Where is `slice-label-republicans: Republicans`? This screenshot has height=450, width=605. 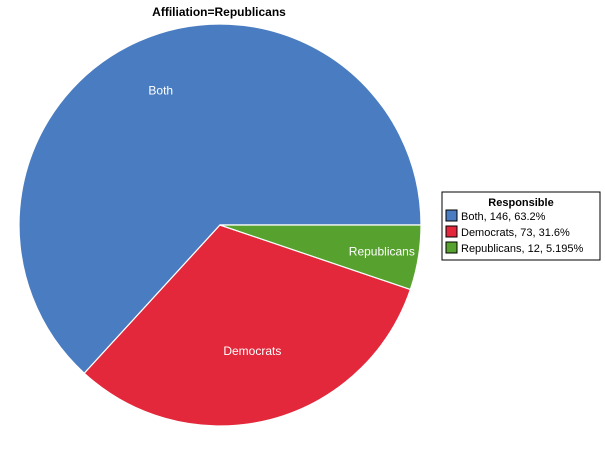 slice-label-republicans: Republicans is located at coordinates (382, 252).